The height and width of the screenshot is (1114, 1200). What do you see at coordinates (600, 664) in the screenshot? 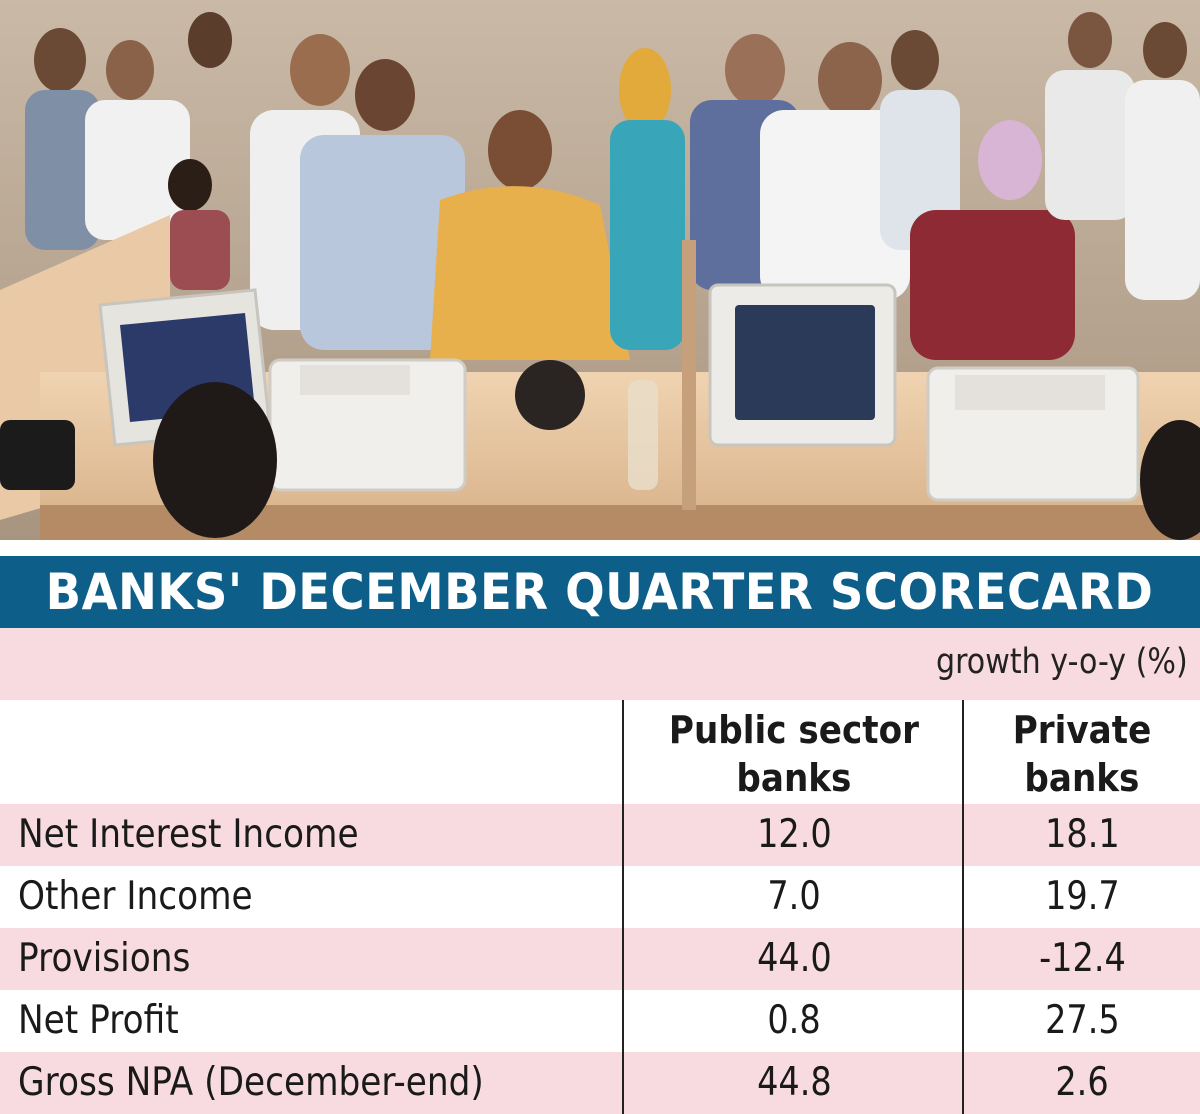
I see `unit-row: growth y-o-y (%)` at bounding box center [600, 664].